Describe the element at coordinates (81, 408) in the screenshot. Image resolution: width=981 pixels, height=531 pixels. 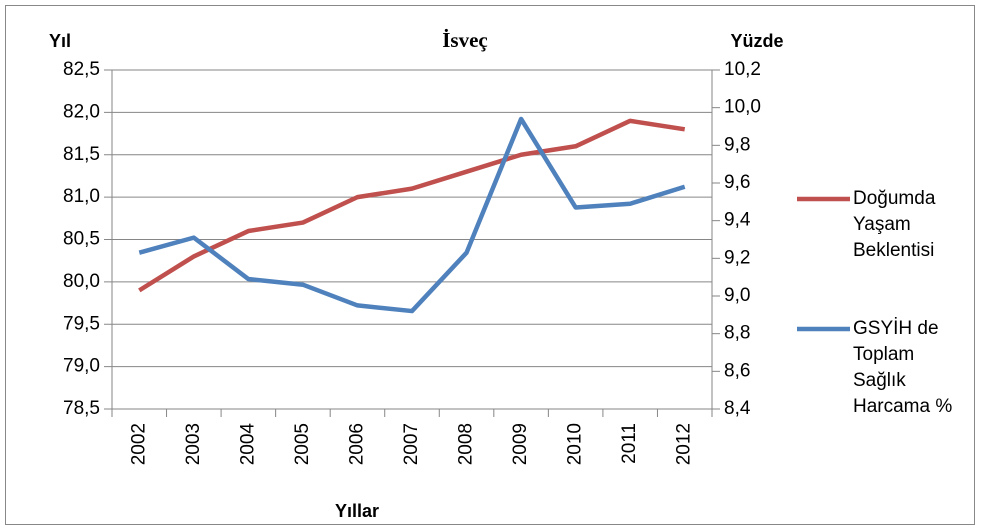
I see `y-tick-label: 78,5` at that location.